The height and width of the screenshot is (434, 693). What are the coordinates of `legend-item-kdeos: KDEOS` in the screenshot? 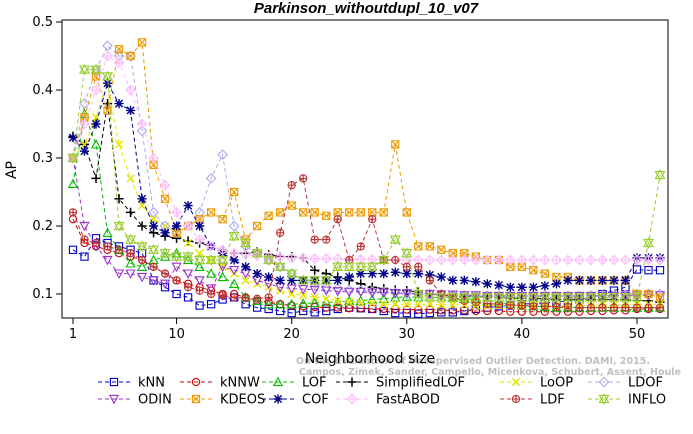 It's located at (222, 400).